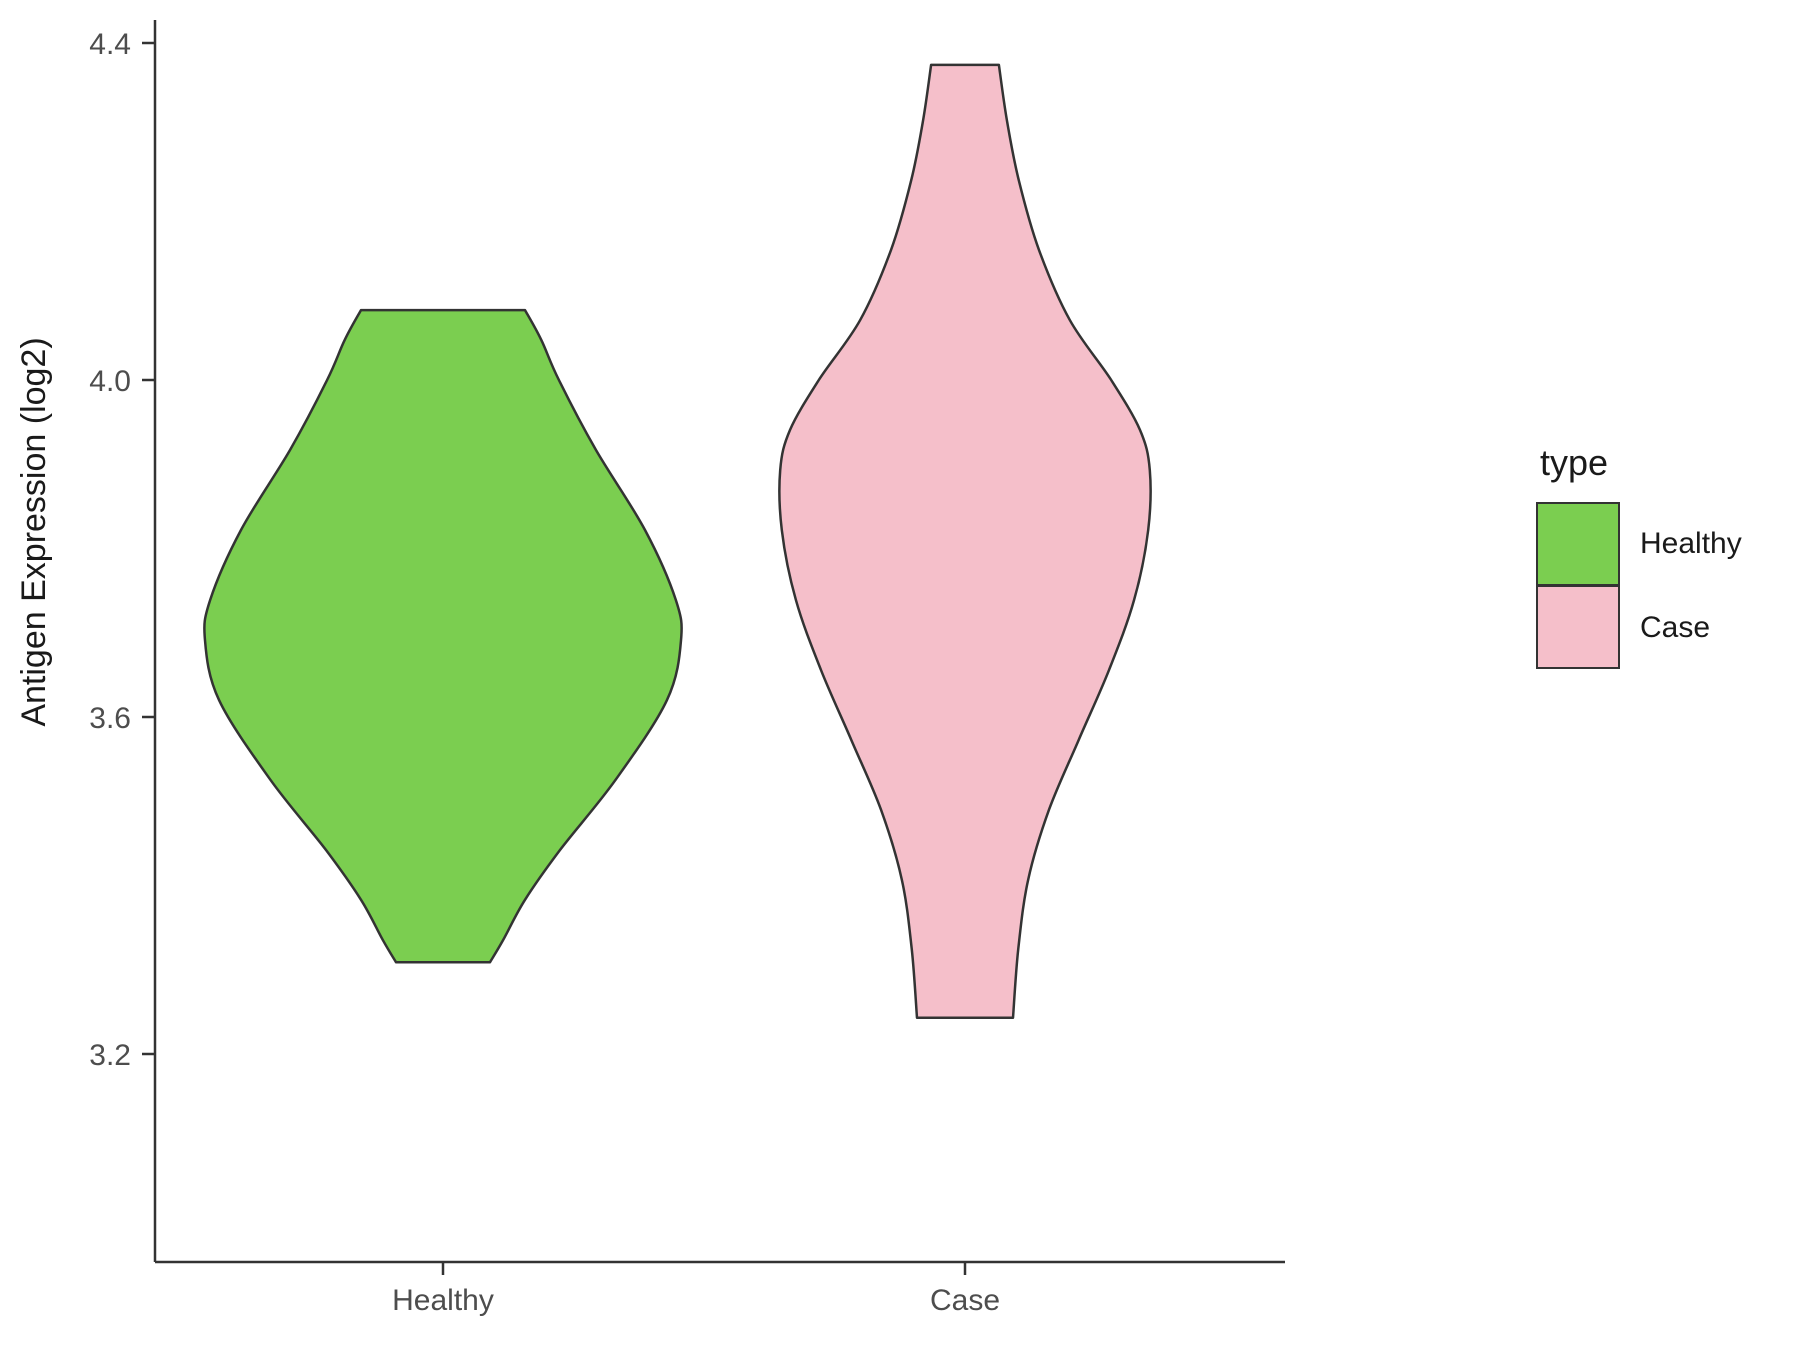 This screenshot has width=1800, height=1350. I want to click on legend-entry-case: Case, so click(1639, 627).